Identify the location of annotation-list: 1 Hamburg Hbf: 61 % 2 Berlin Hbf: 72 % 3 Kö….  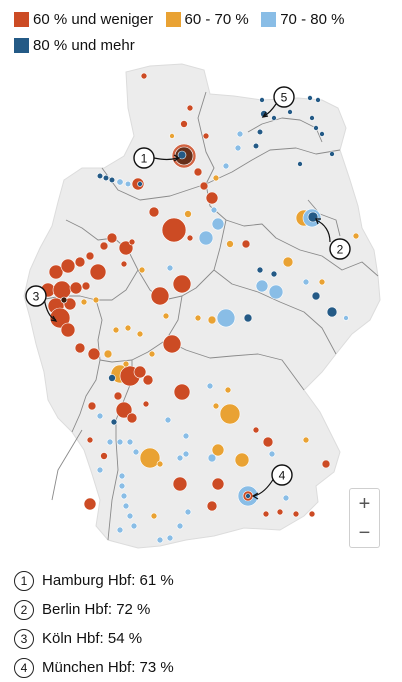
(94, 624).